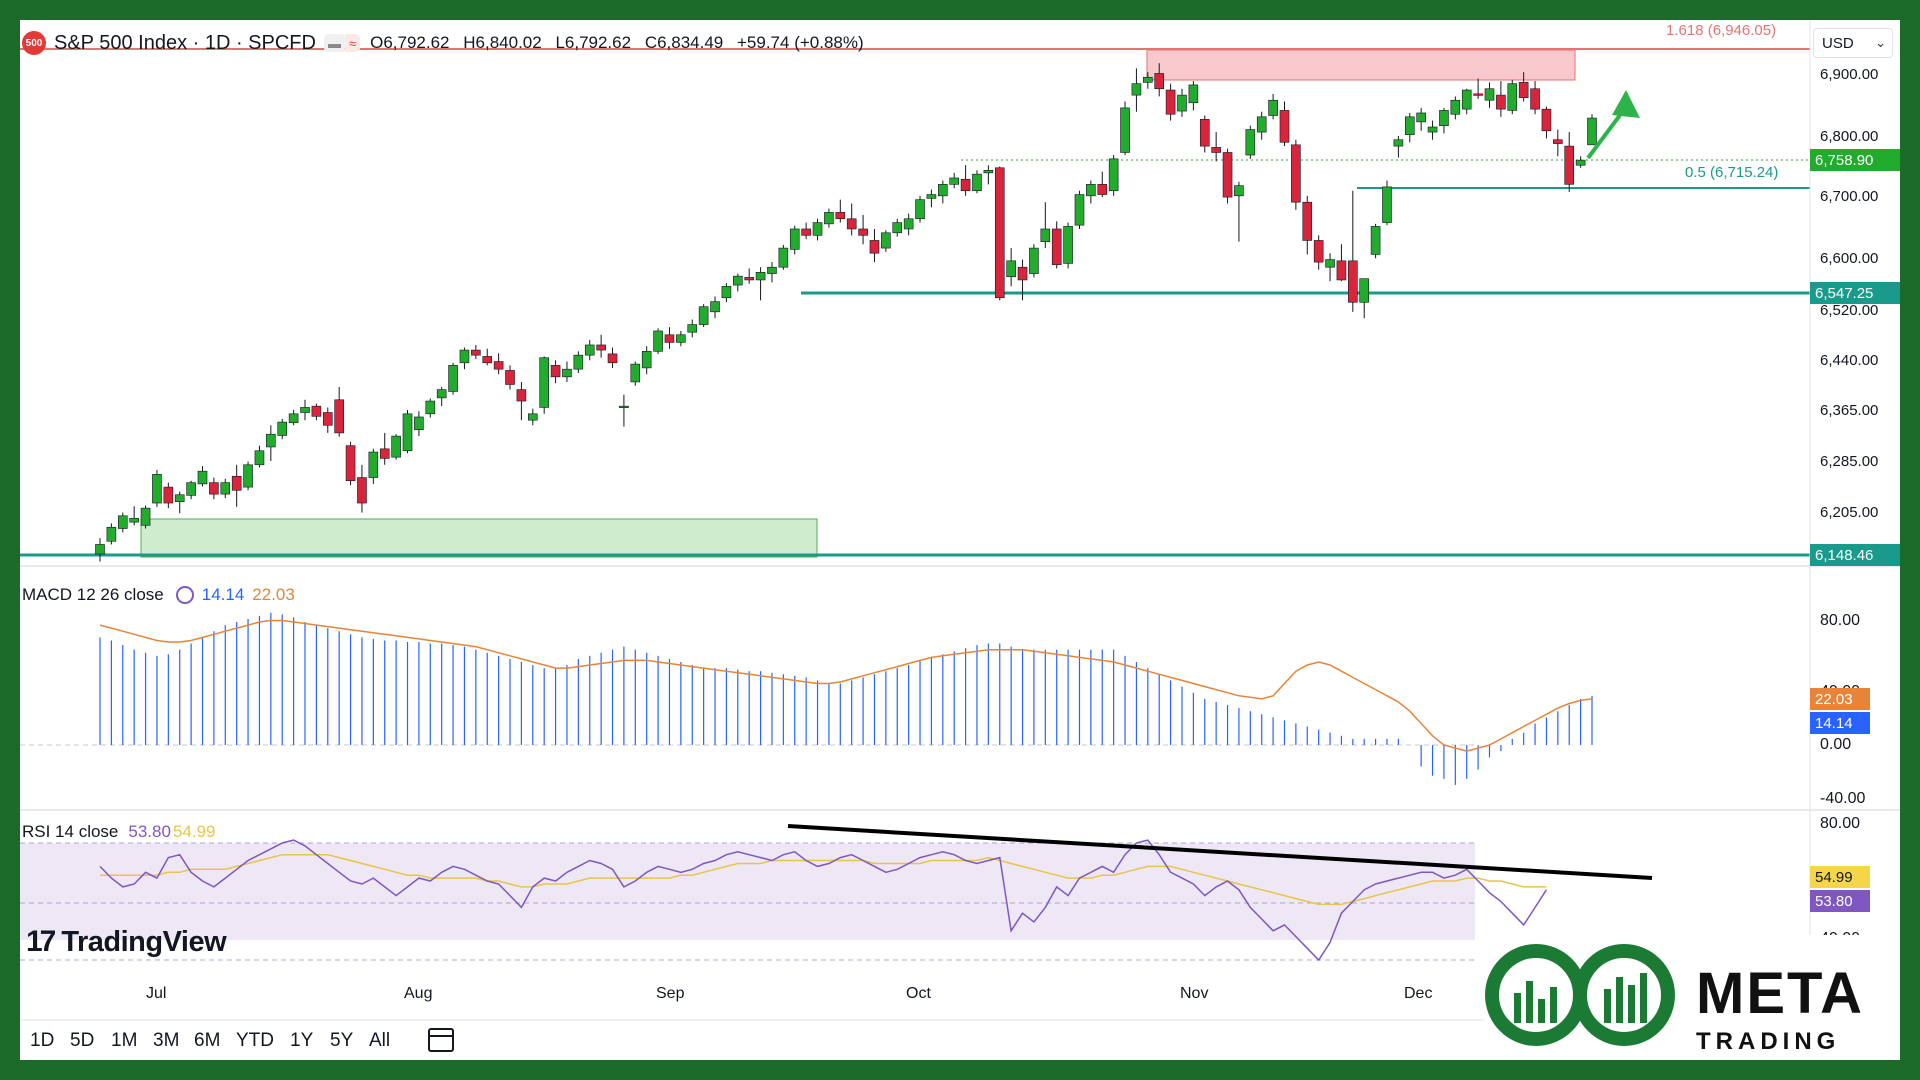  I want to click on compare-pill: ≈, so click(352, 43).